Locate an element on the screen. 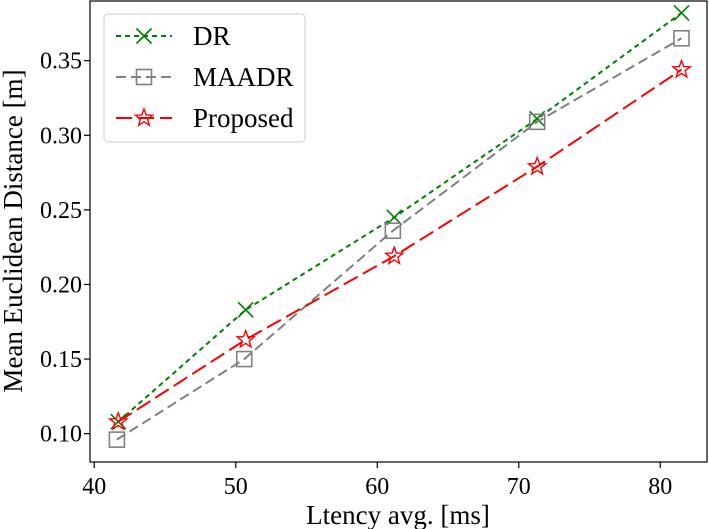 Image resolution: width=709 pixels, height=529 pixels. x-axis: 40 50 60 70 80 is located at coordinates (377, 481).